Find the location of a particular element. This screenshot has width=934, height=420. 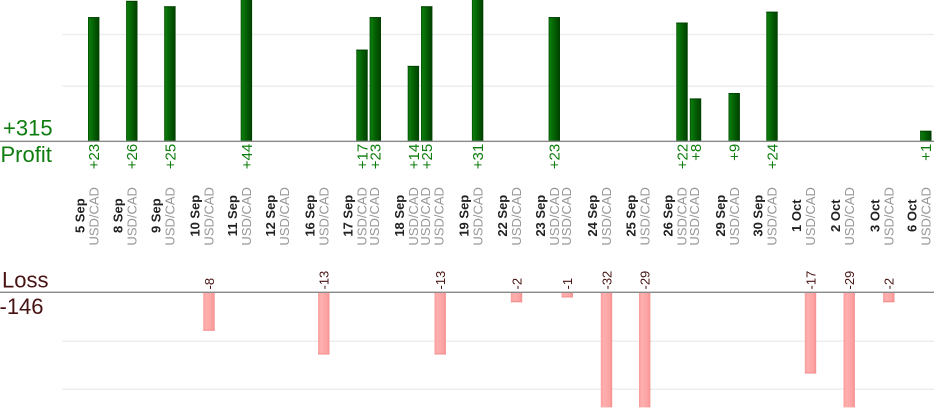

svg-text: +44 is located at coordinates (247, 156).